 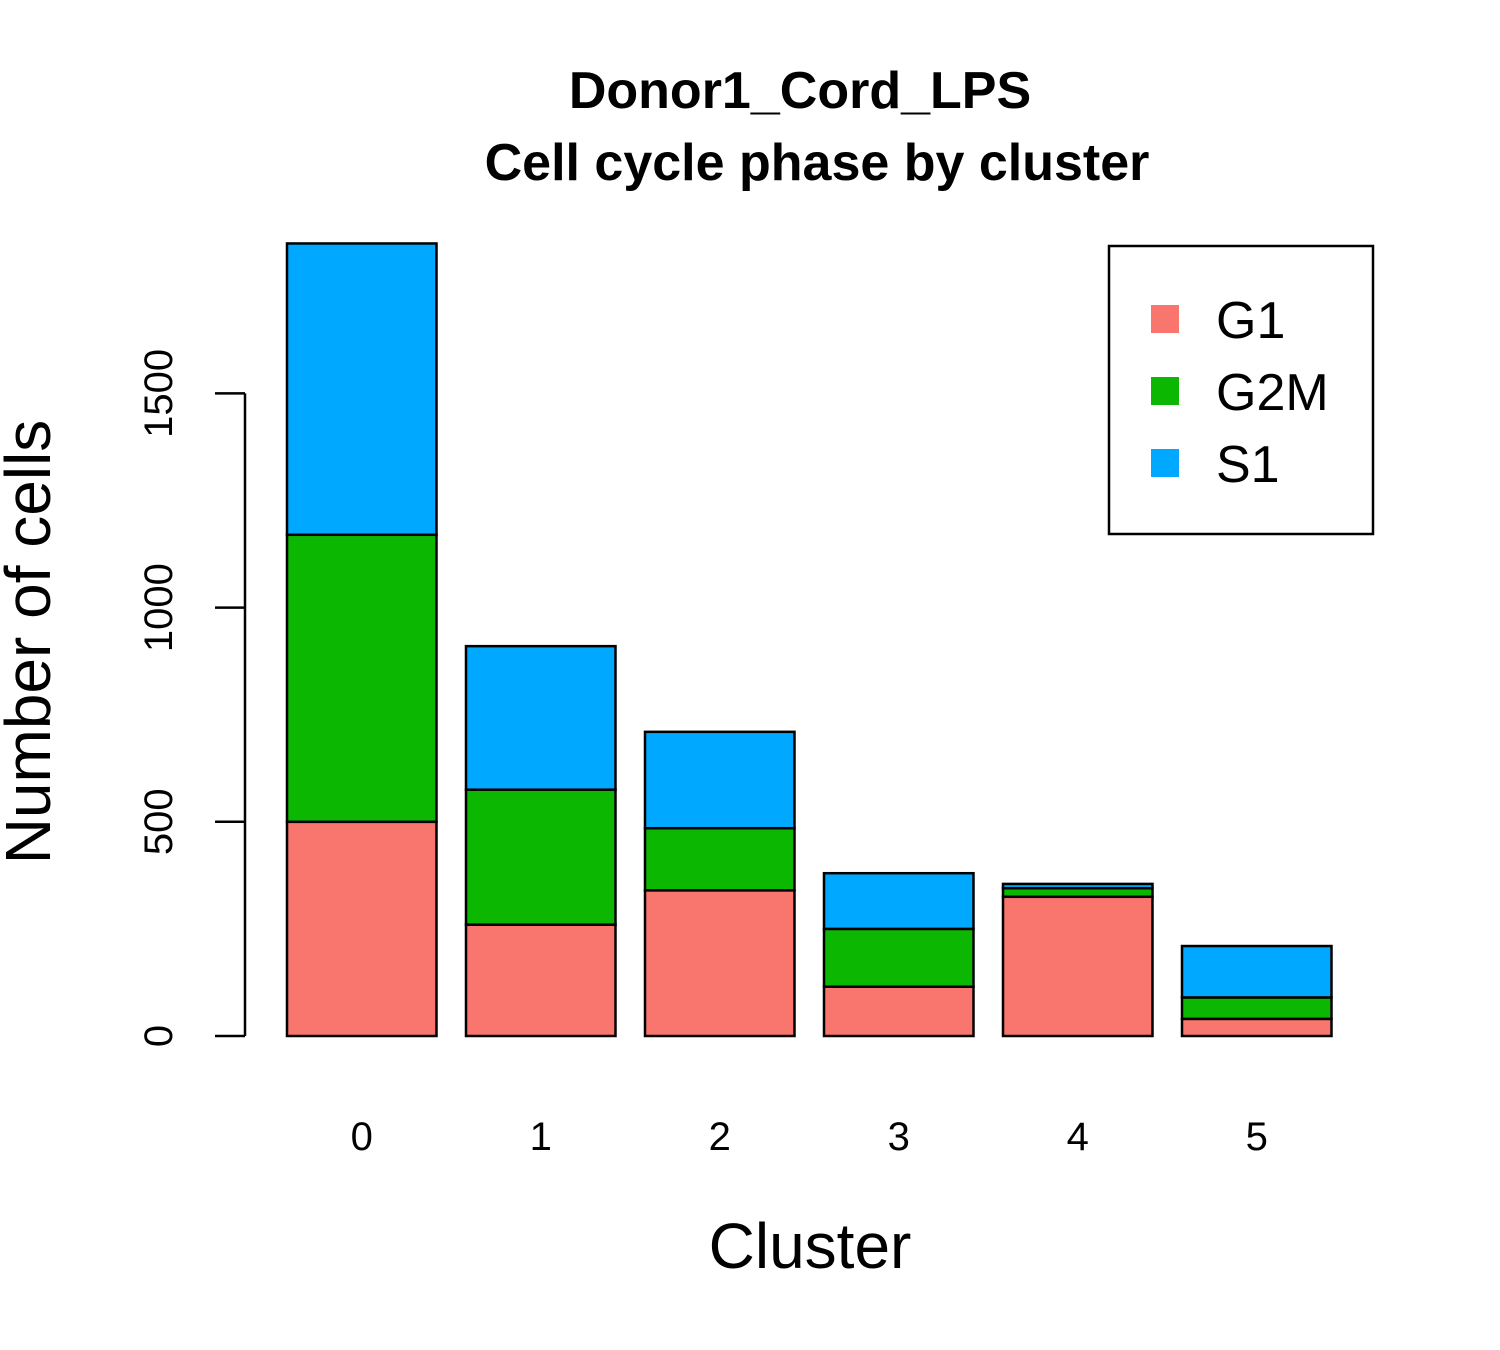 What do you see at coordinates (800, 91) in the screenshot?
I see `chart-title: Donor1_Cord_LPS` at bounding box center [800, 91].